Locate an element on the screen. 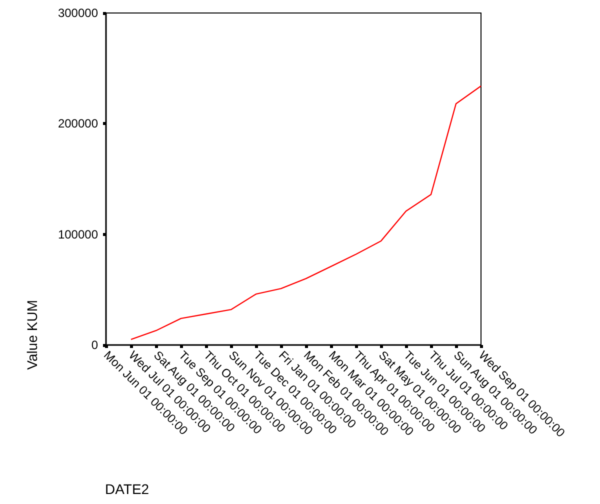  y-axis-title: Value KUM is located at coordinates (32, 335).